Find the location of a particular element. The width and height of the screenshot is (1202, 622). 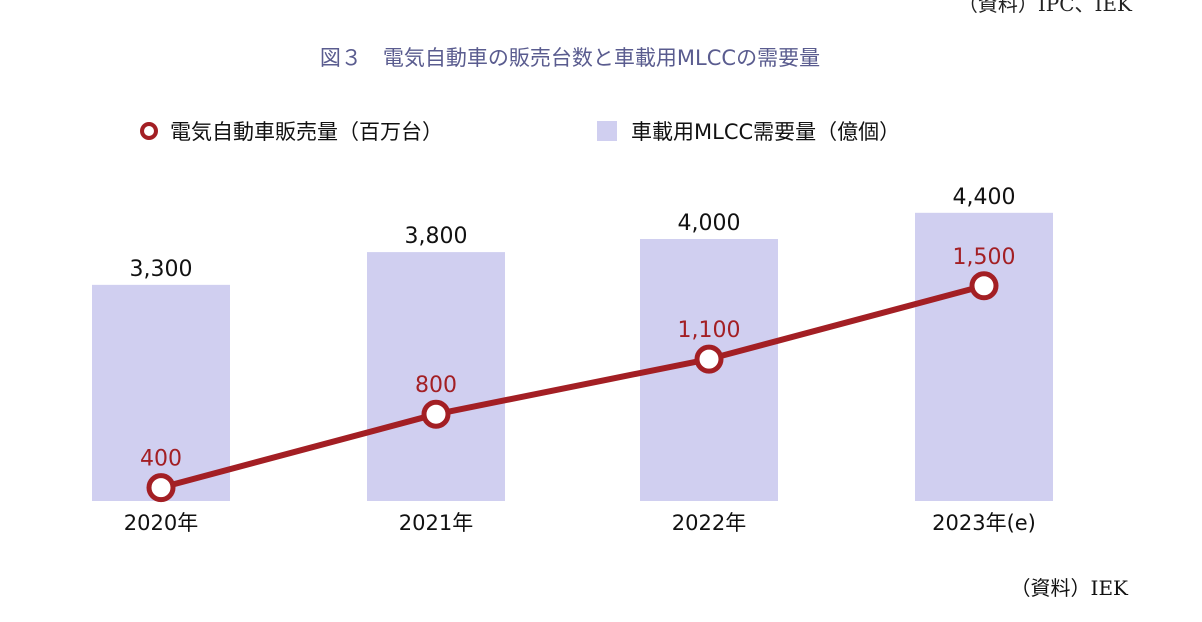

legend-item-line: 電気自動車販売量（百万台） is located at coordinates (291, 131).